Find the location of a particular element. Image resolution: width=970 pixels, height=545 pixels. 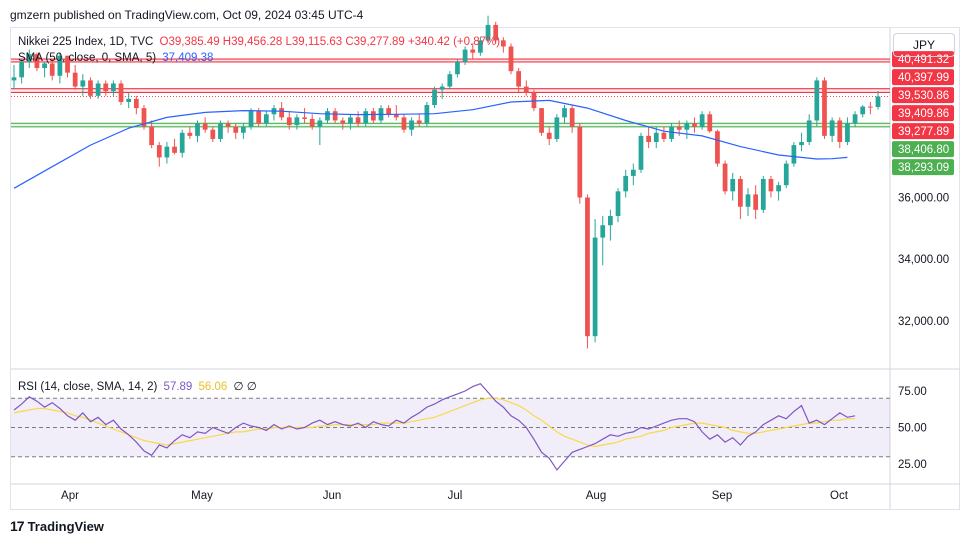

price-tag: 38,406.80 is located at coordinates (923, 149).